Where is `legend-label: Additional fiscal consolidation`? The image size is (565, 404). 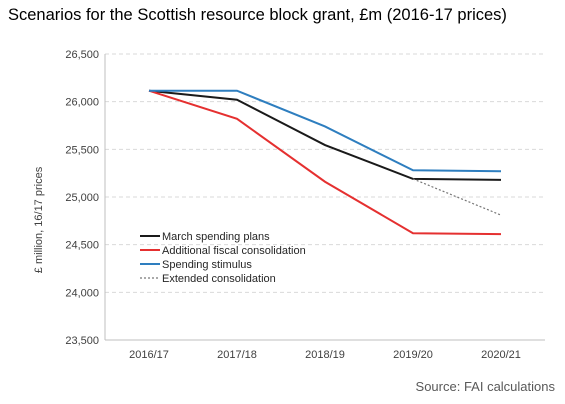 legend-label: Additional fiscal consolidation is located at coordinates (234, 251).